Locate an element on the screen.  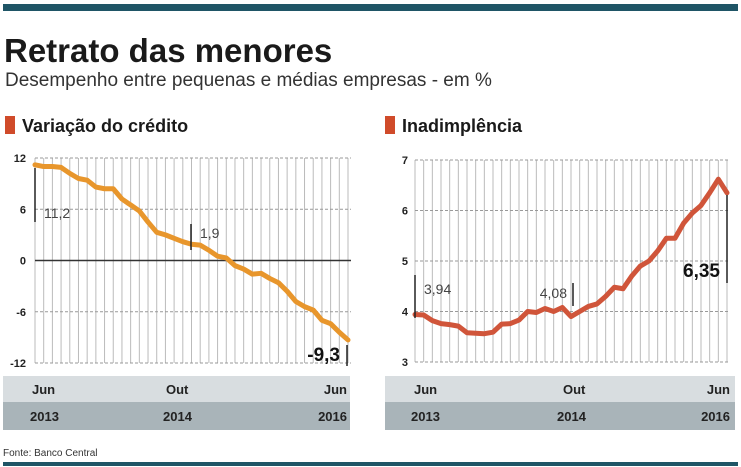
default-chart-title: Inadimplência is located at coordinates (462, 126).